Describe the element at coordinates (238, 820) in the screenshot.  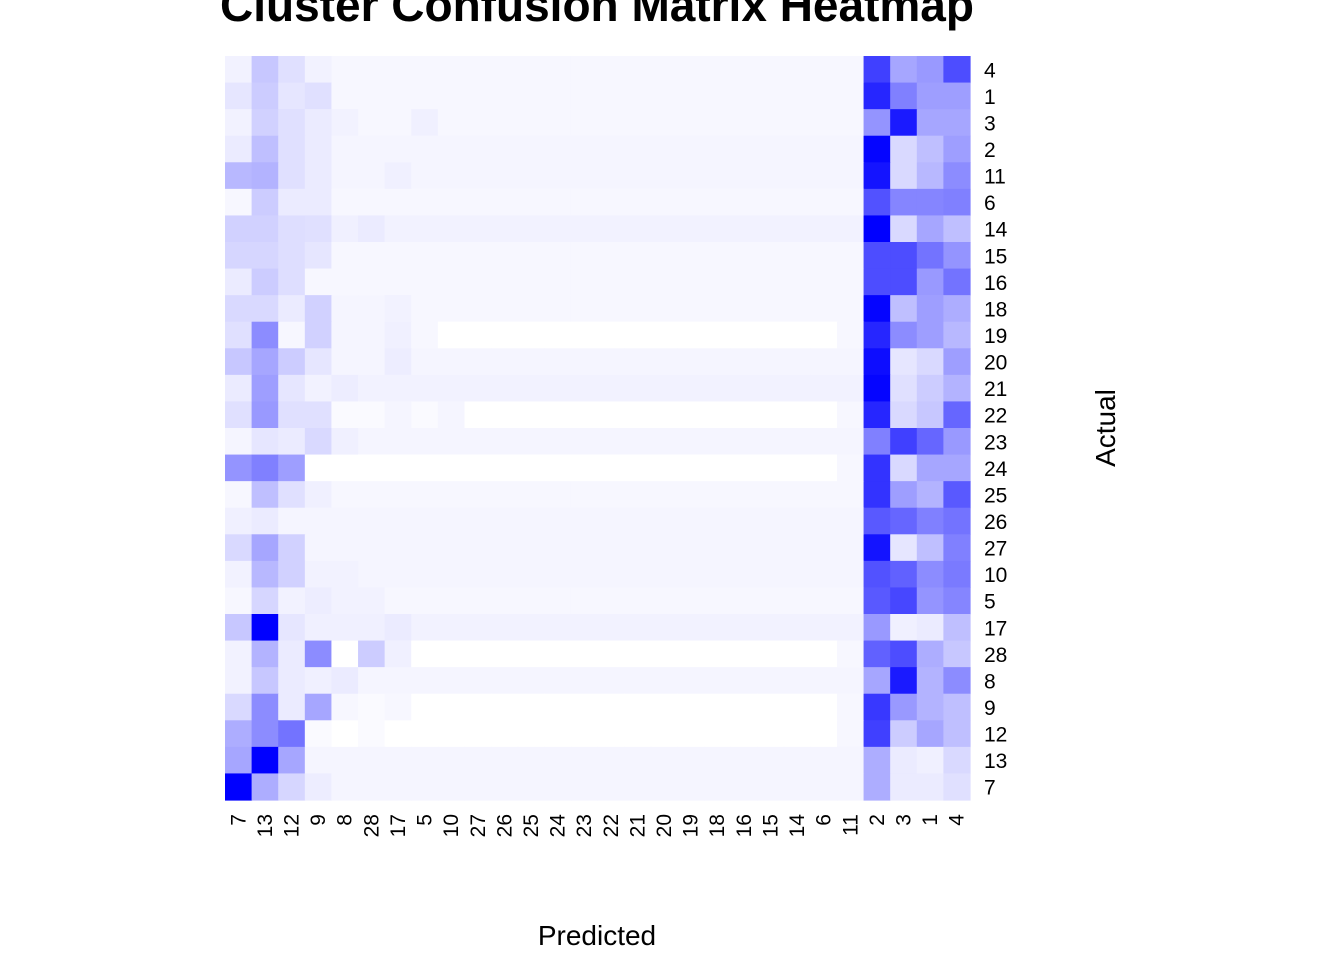
I see `x-tick-label: 7` at that location.